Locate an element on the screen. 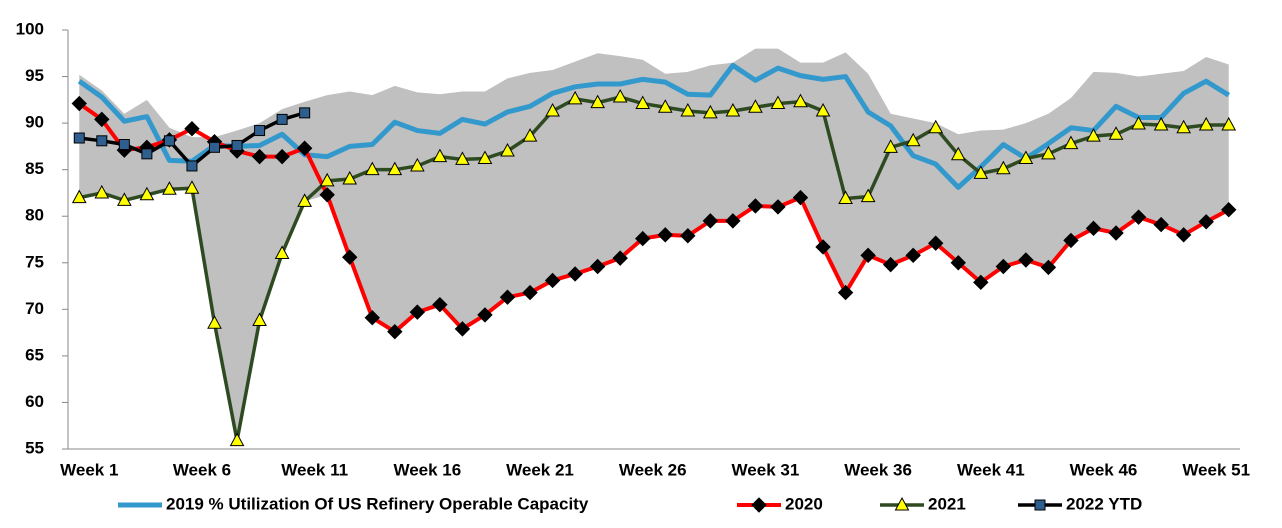 The image size is (1282, 528). x-tick-label: Week 36 is located at coordinates (878, 469).